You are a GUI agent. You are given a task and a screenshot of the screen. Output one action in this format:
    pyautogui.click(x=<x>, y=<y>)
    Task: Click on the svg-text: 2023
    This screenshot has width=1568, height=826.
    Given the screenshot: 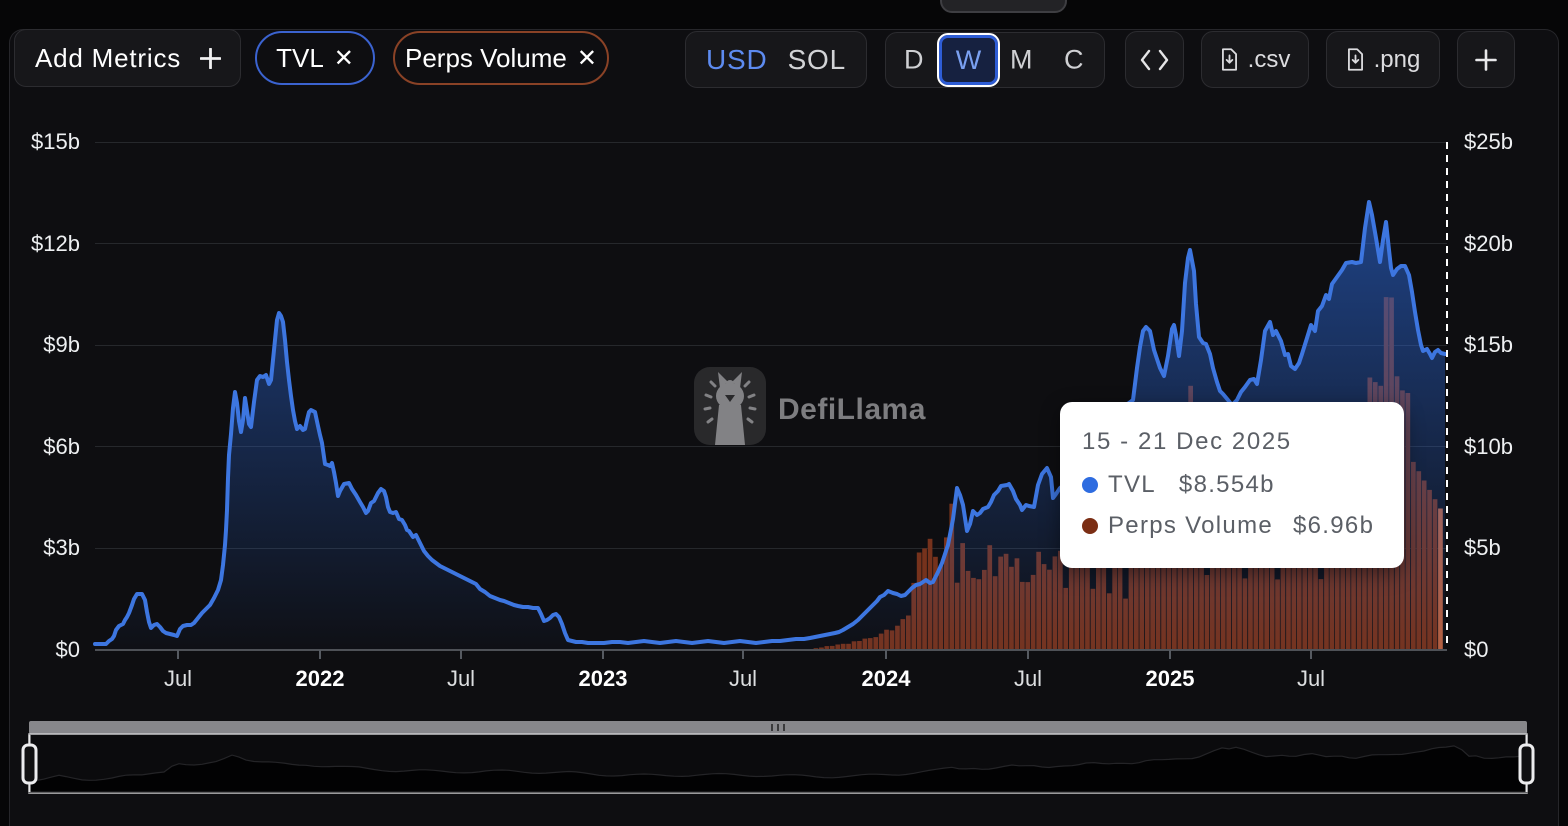 What is the action you would take?
    pyautogui.click(x=603, y=678)
    